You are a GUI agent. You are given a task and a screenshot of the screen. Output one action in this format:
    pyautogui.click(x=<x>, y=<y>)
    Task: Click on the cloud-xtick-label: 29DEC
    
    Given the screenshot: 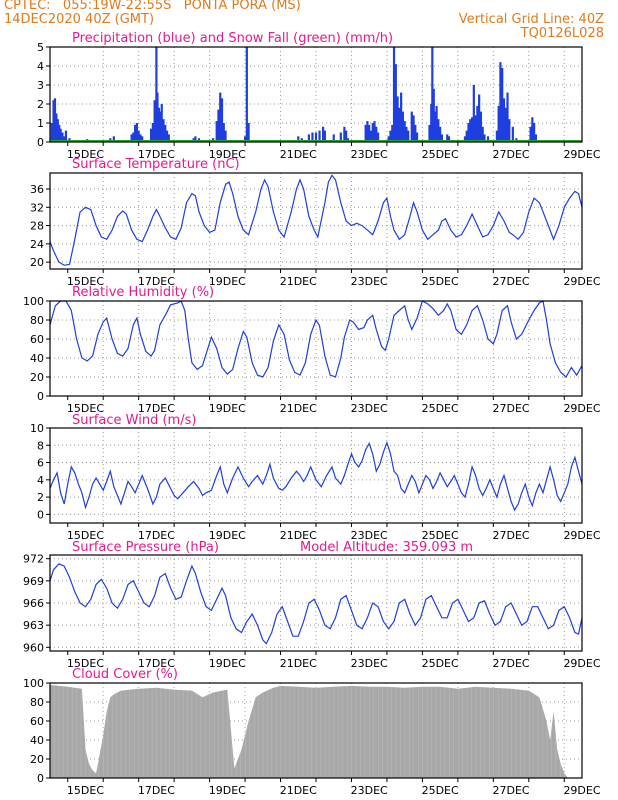 What is the action you would take?
    pyautogui.click(x=581, y=790)
    